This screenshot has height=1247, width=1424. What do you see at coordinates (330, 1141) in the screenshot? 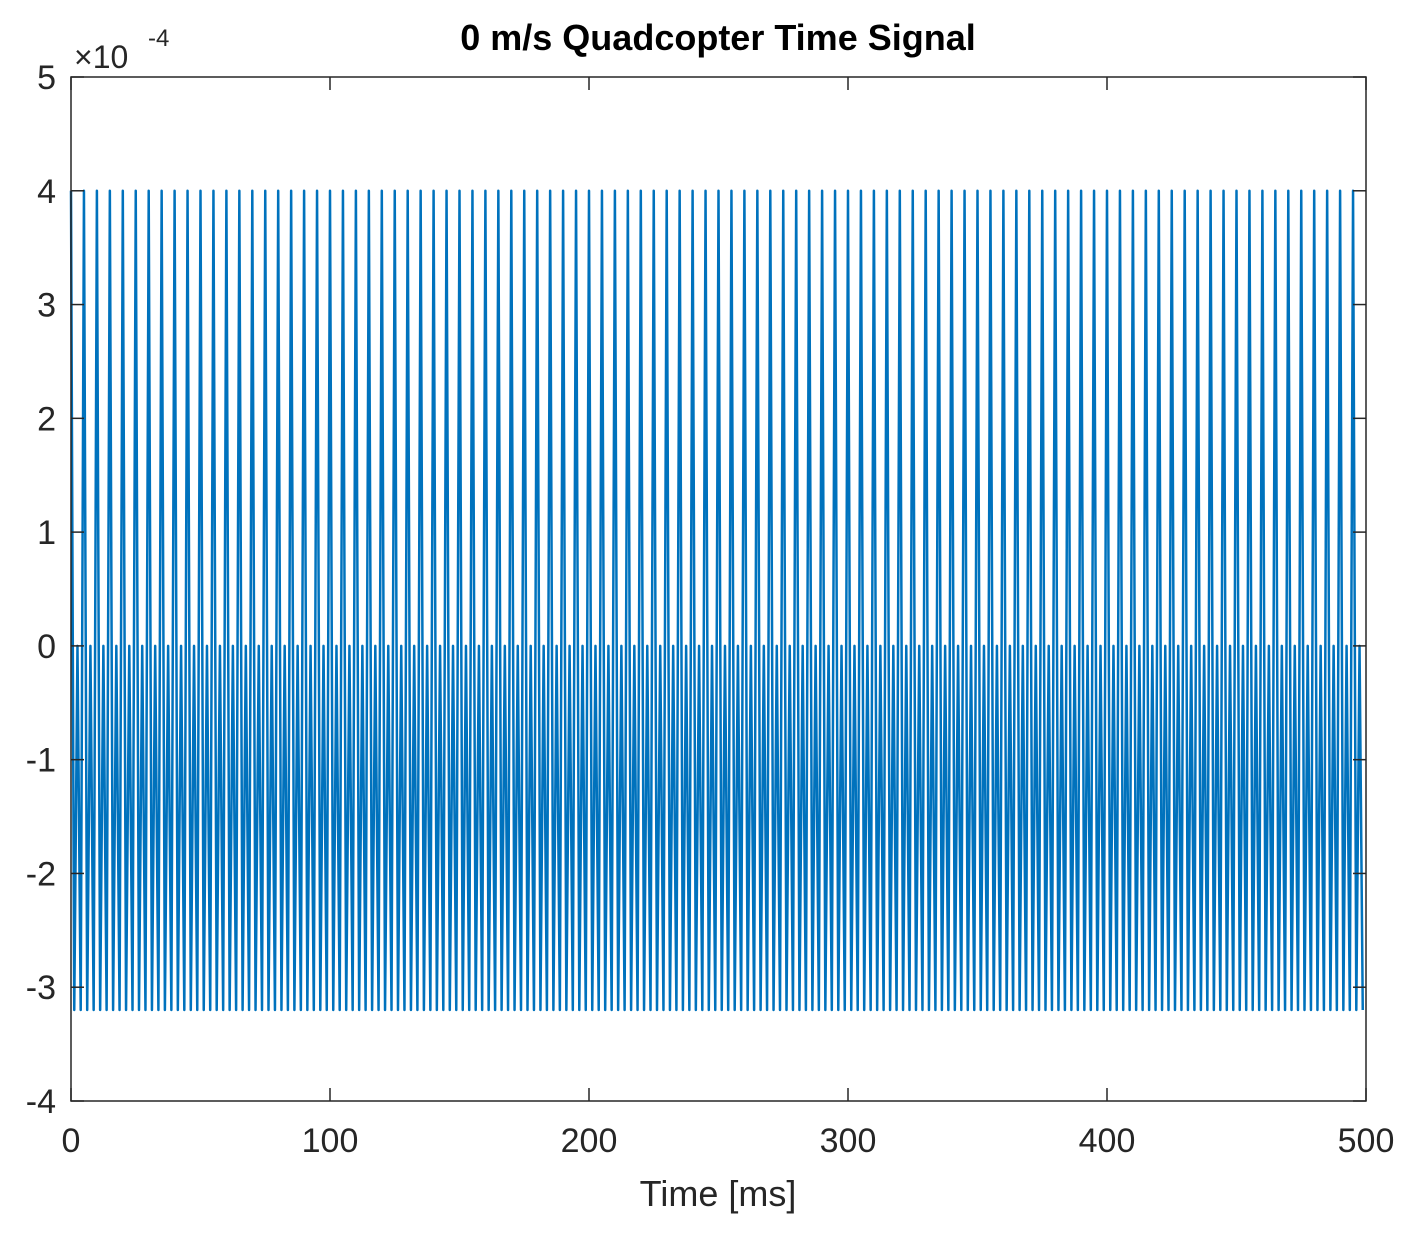
I see `x-tick-label: 100` at bounding box center [330, 1141].